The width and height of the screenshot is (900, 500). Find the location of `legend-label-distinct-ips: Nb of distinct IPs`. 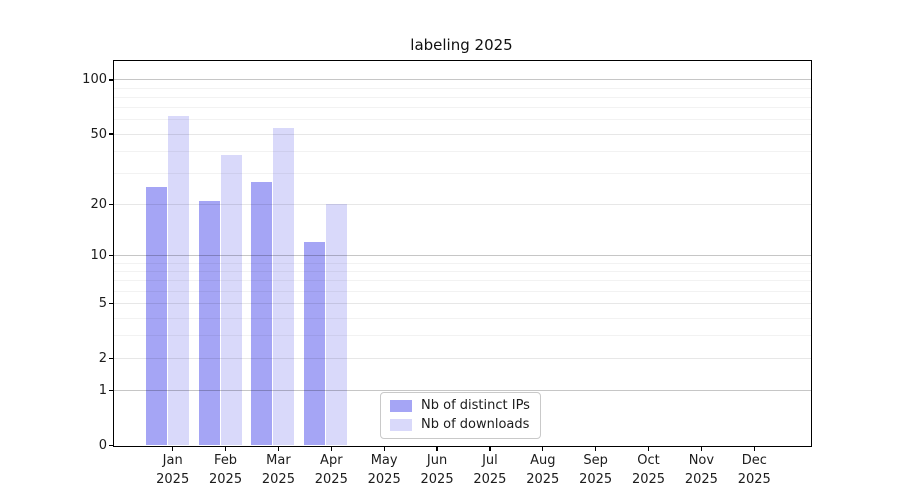

legend-label-distinct-ips: Nb of distinct IPs is located at coordinates (475, 405).